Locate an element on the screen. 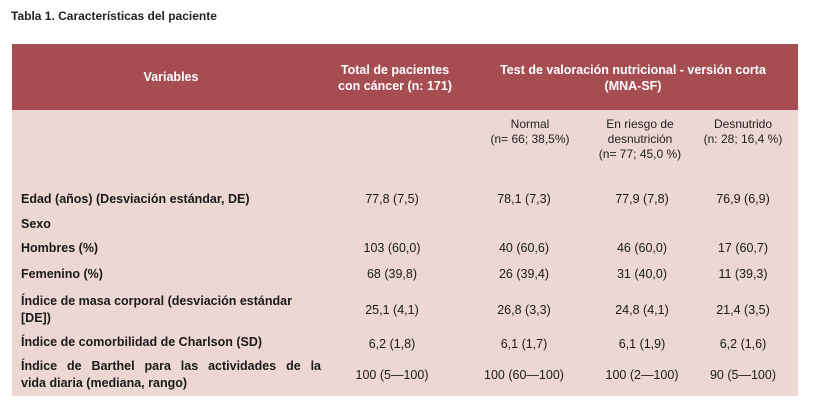  subheader-normal-line1: Normal is located at coordinates (530, 124).